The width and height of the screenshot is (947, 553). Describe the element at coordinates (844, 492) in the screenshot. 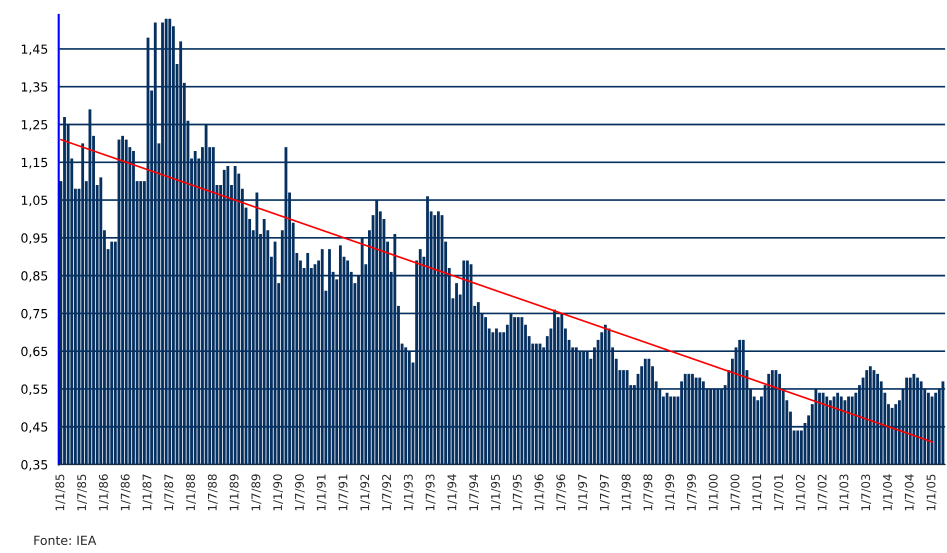

I see `x-tick-label: 1/1/03` at that location.